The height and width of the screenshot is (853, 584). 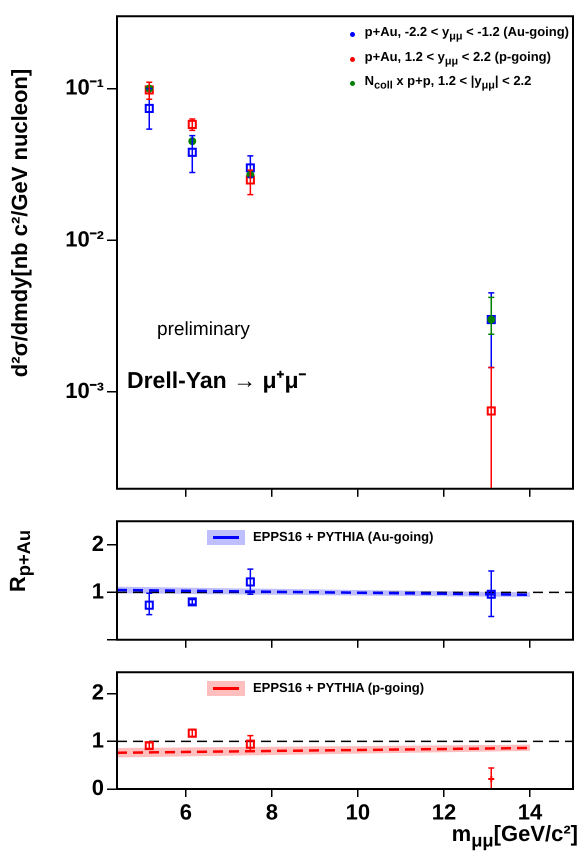 What do you see at coordinates (358, 811) in the screenshot?
I see `x-tick-label: 10` at bounding box center [358, 811].